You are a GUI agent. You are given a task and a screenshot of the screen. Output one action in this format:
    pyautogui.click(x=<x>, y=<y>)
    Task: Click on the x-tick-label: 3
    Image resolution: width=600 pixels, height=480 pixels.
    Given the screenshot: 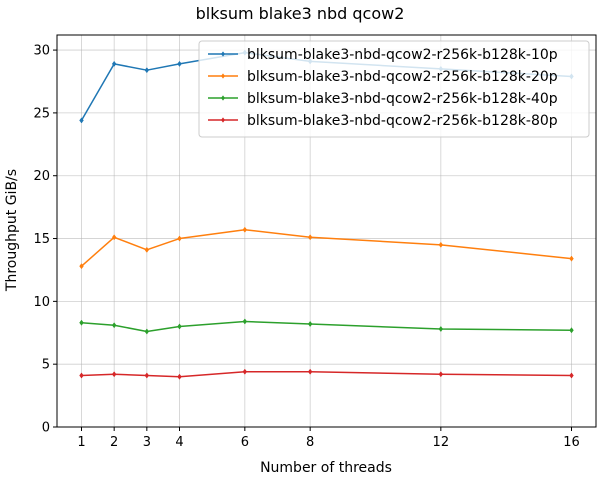 What is the action you would take?
    pyautogui.click(x=147, y=442)
    